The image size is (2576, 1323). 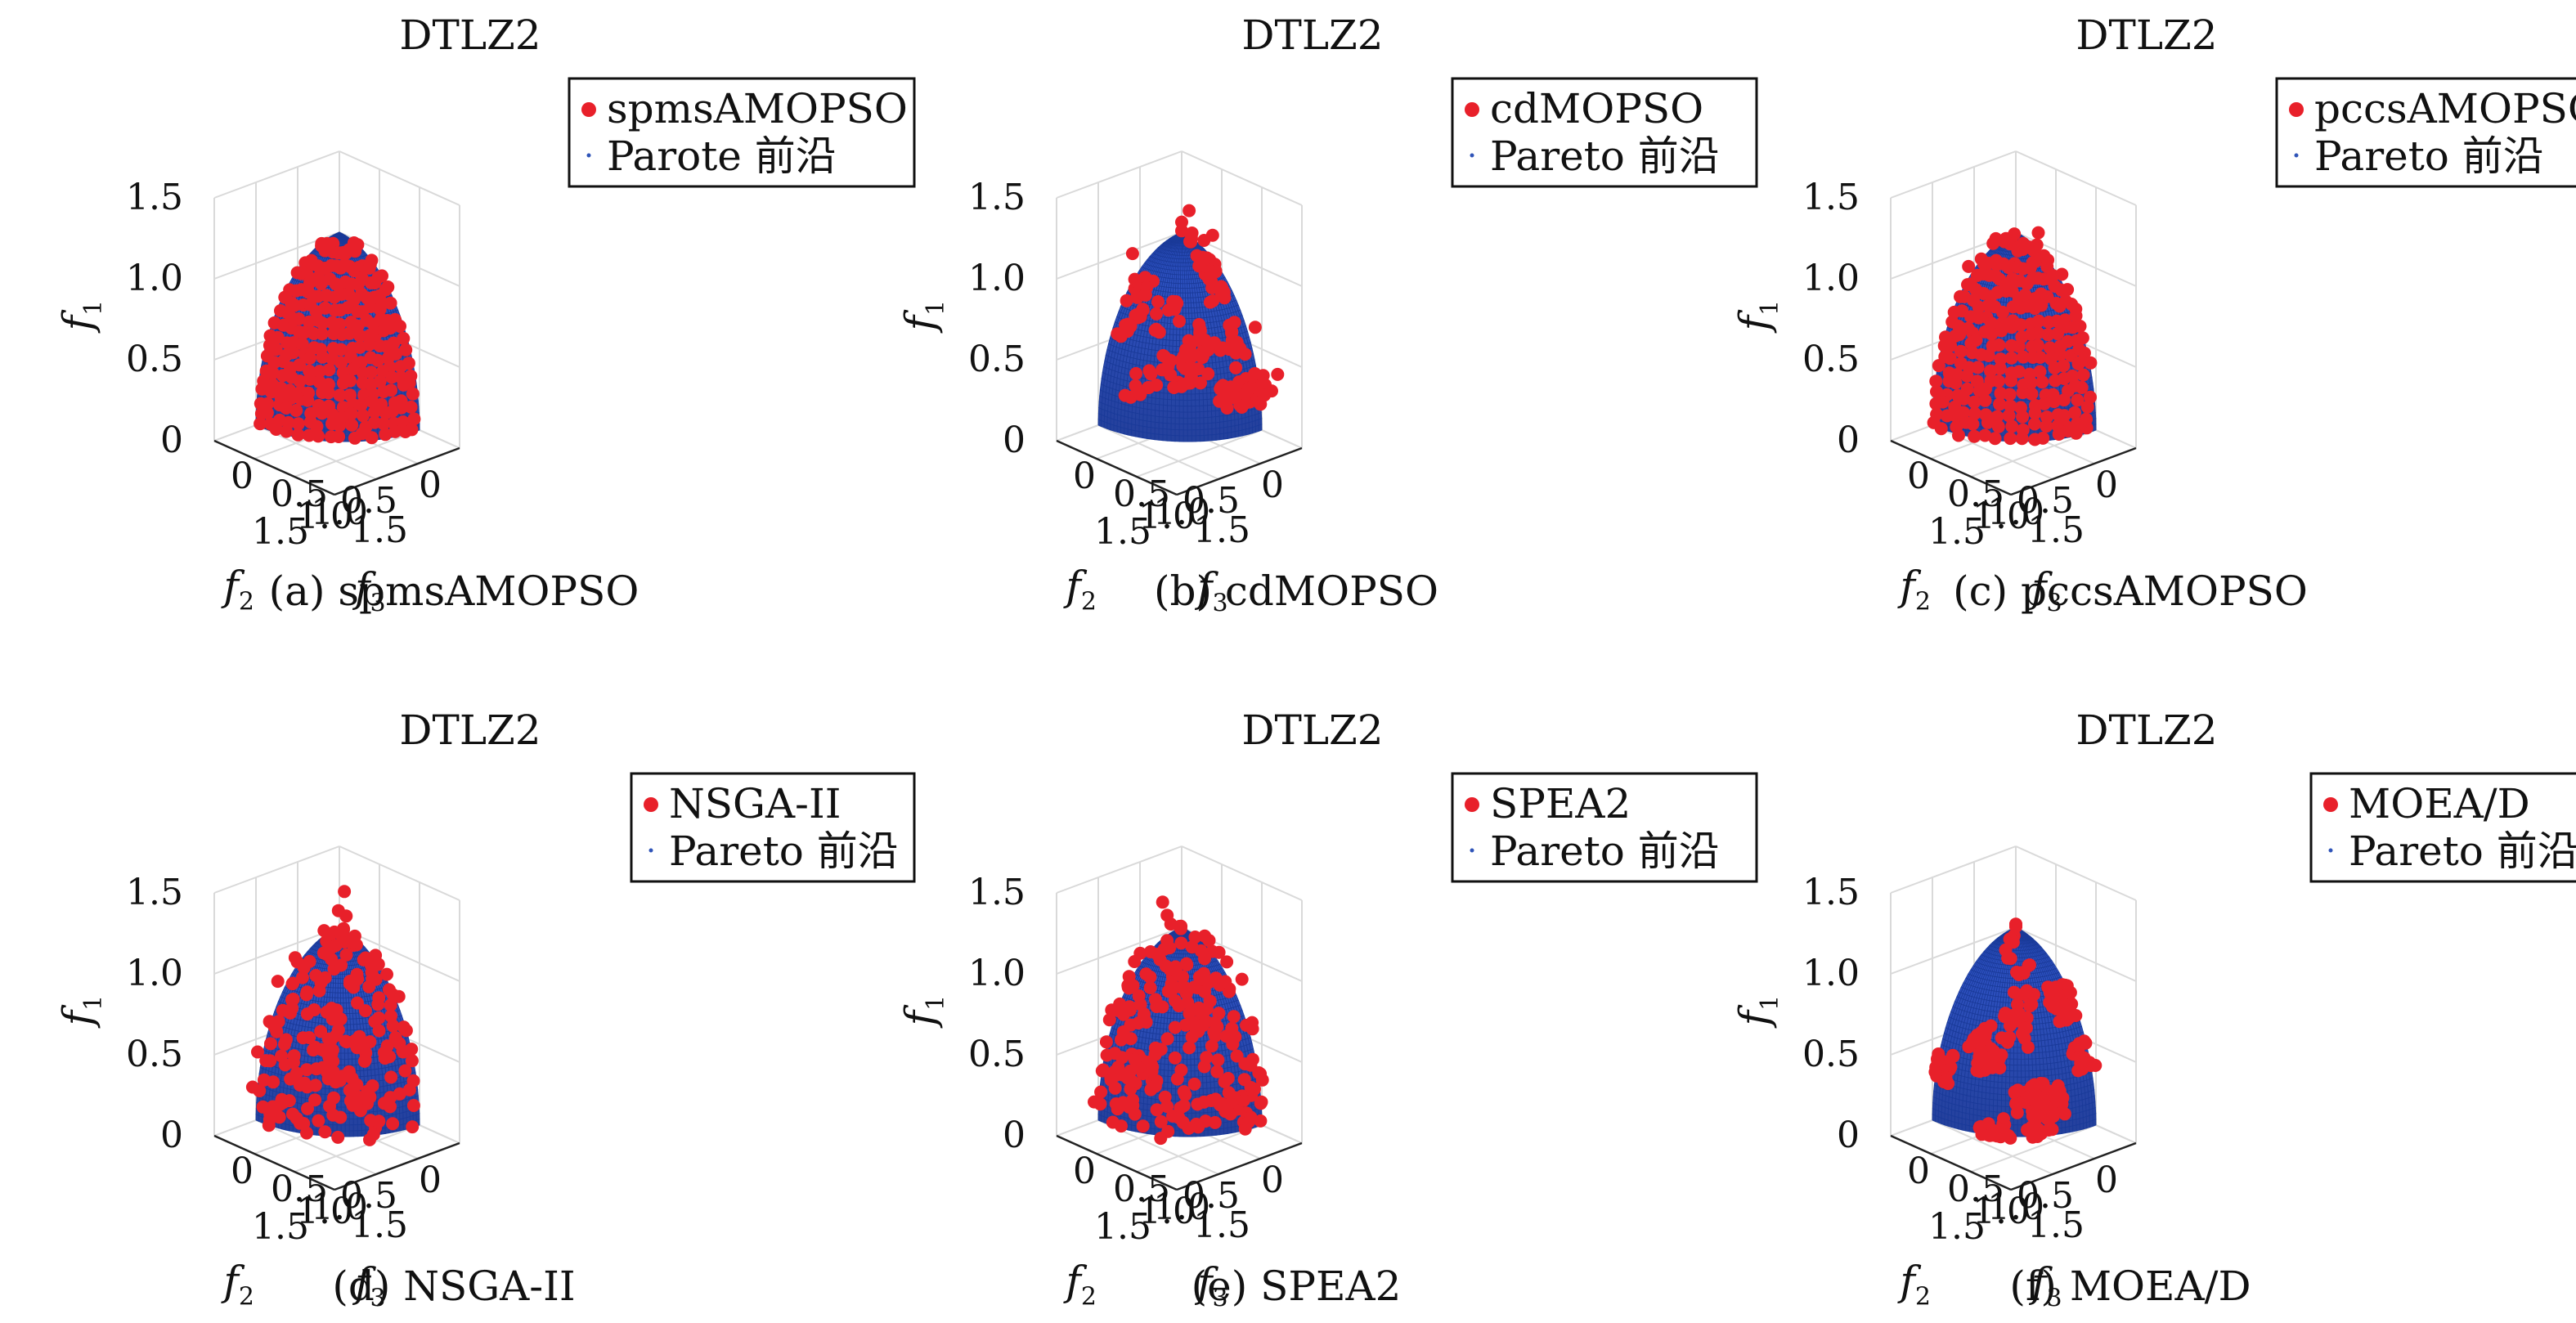 What do you see at coordinates (1312, 35) in the screenshot?
I see `panel-title: DTLZ2` at bounding box center [1312, 35].